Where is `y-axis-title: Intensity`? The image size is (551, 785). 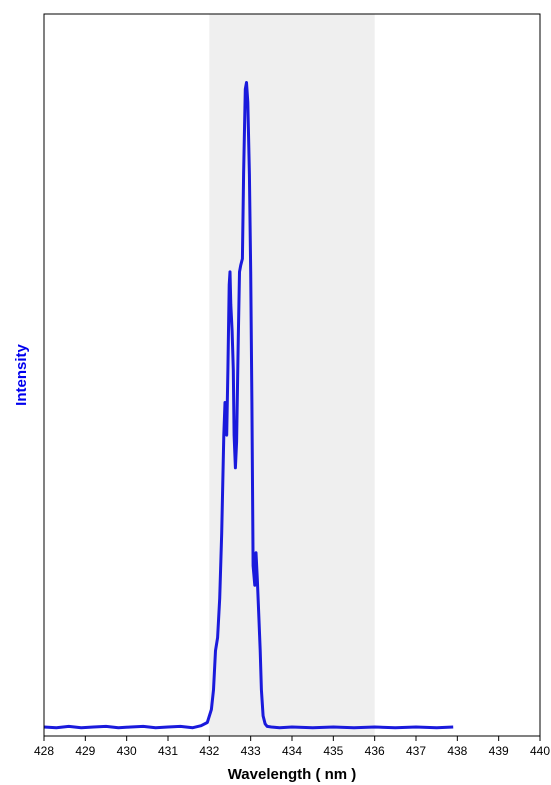
y-axis-title: Intensity is located at coordinates (21, 375).